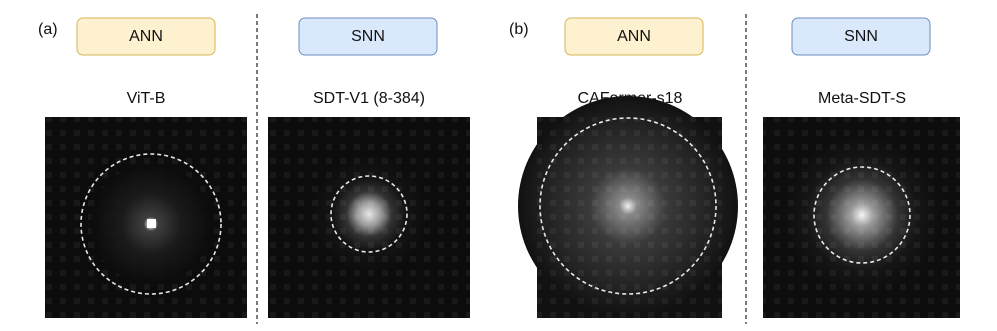 The height and width of the screenshot is (331, 997). Describe the element at coordinates (862, 98) in the screenshot. I see `panel-title: Meta-SDT-S` at that location.